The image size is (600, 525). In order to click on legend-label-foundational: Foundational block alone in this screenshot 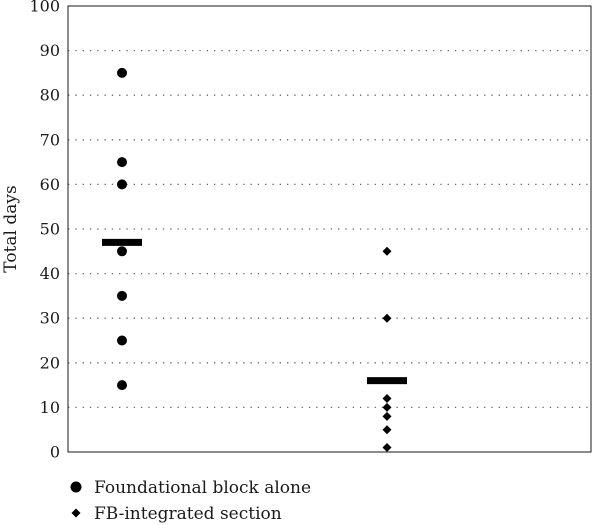, I will do `click(202, 488)`.